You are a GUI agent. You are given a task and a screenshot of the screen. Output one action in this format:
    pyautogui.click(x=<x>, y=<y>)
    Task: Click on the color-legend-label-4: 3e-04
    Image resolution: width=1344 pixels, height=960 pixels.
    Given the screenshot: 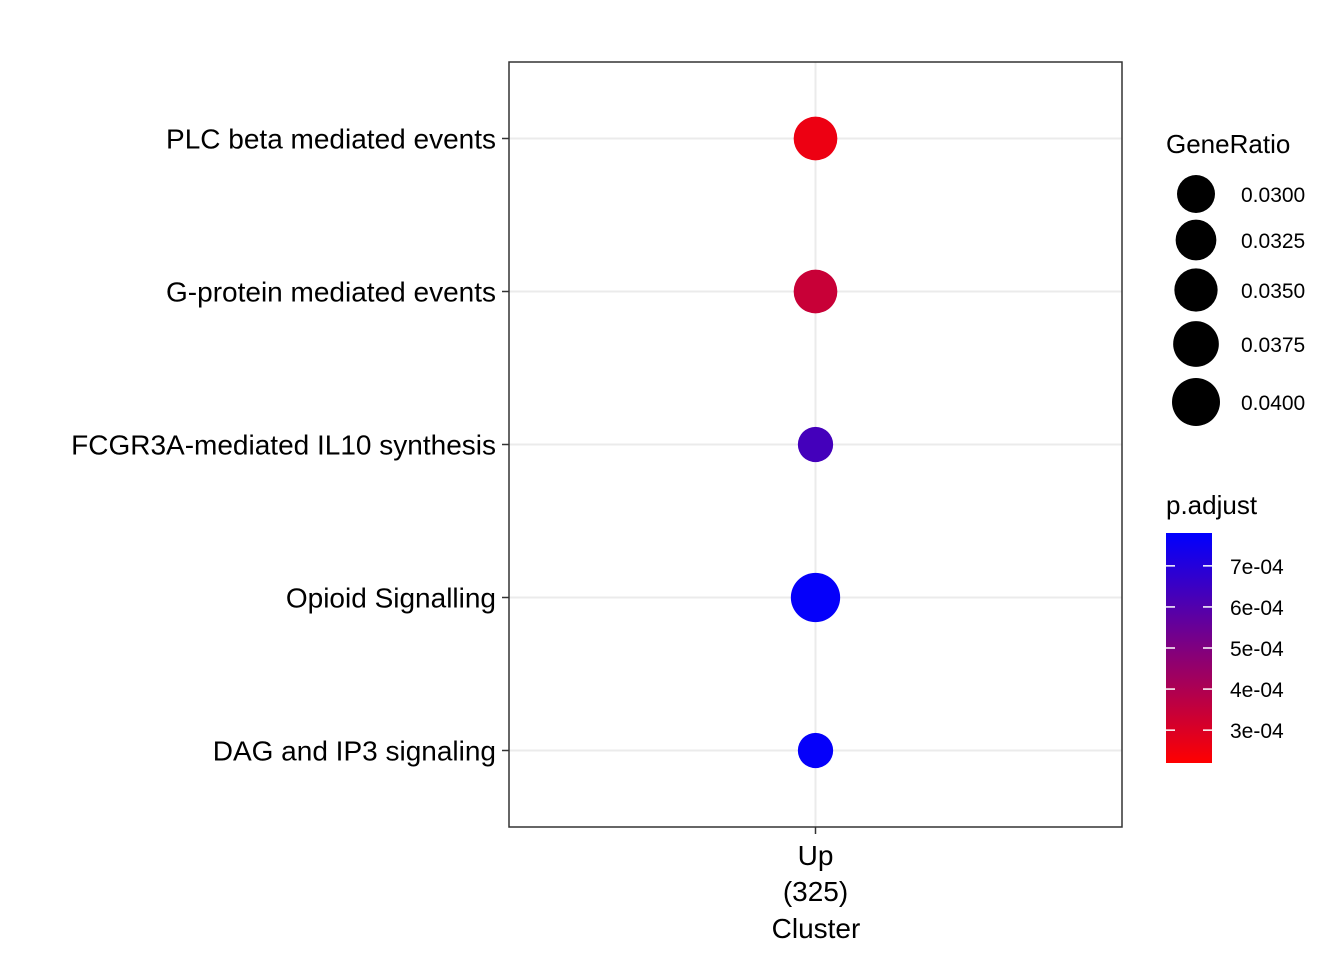 What is the action you would take?
    pyautogui.click(x=1257, y=731)
    